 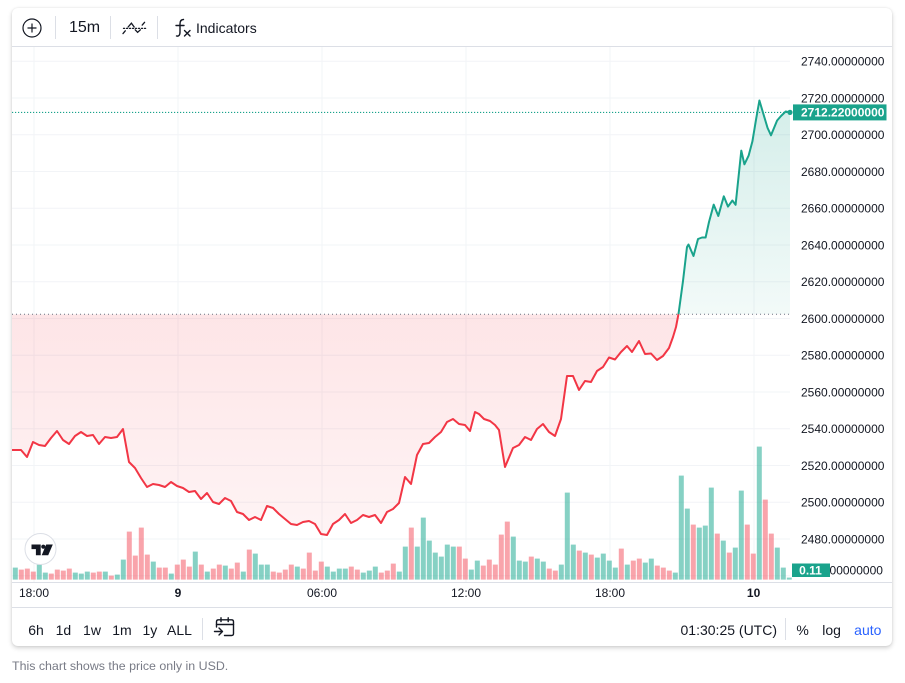 I want to click on svg-text: 2740.00000000, so click(x=843, y=62).